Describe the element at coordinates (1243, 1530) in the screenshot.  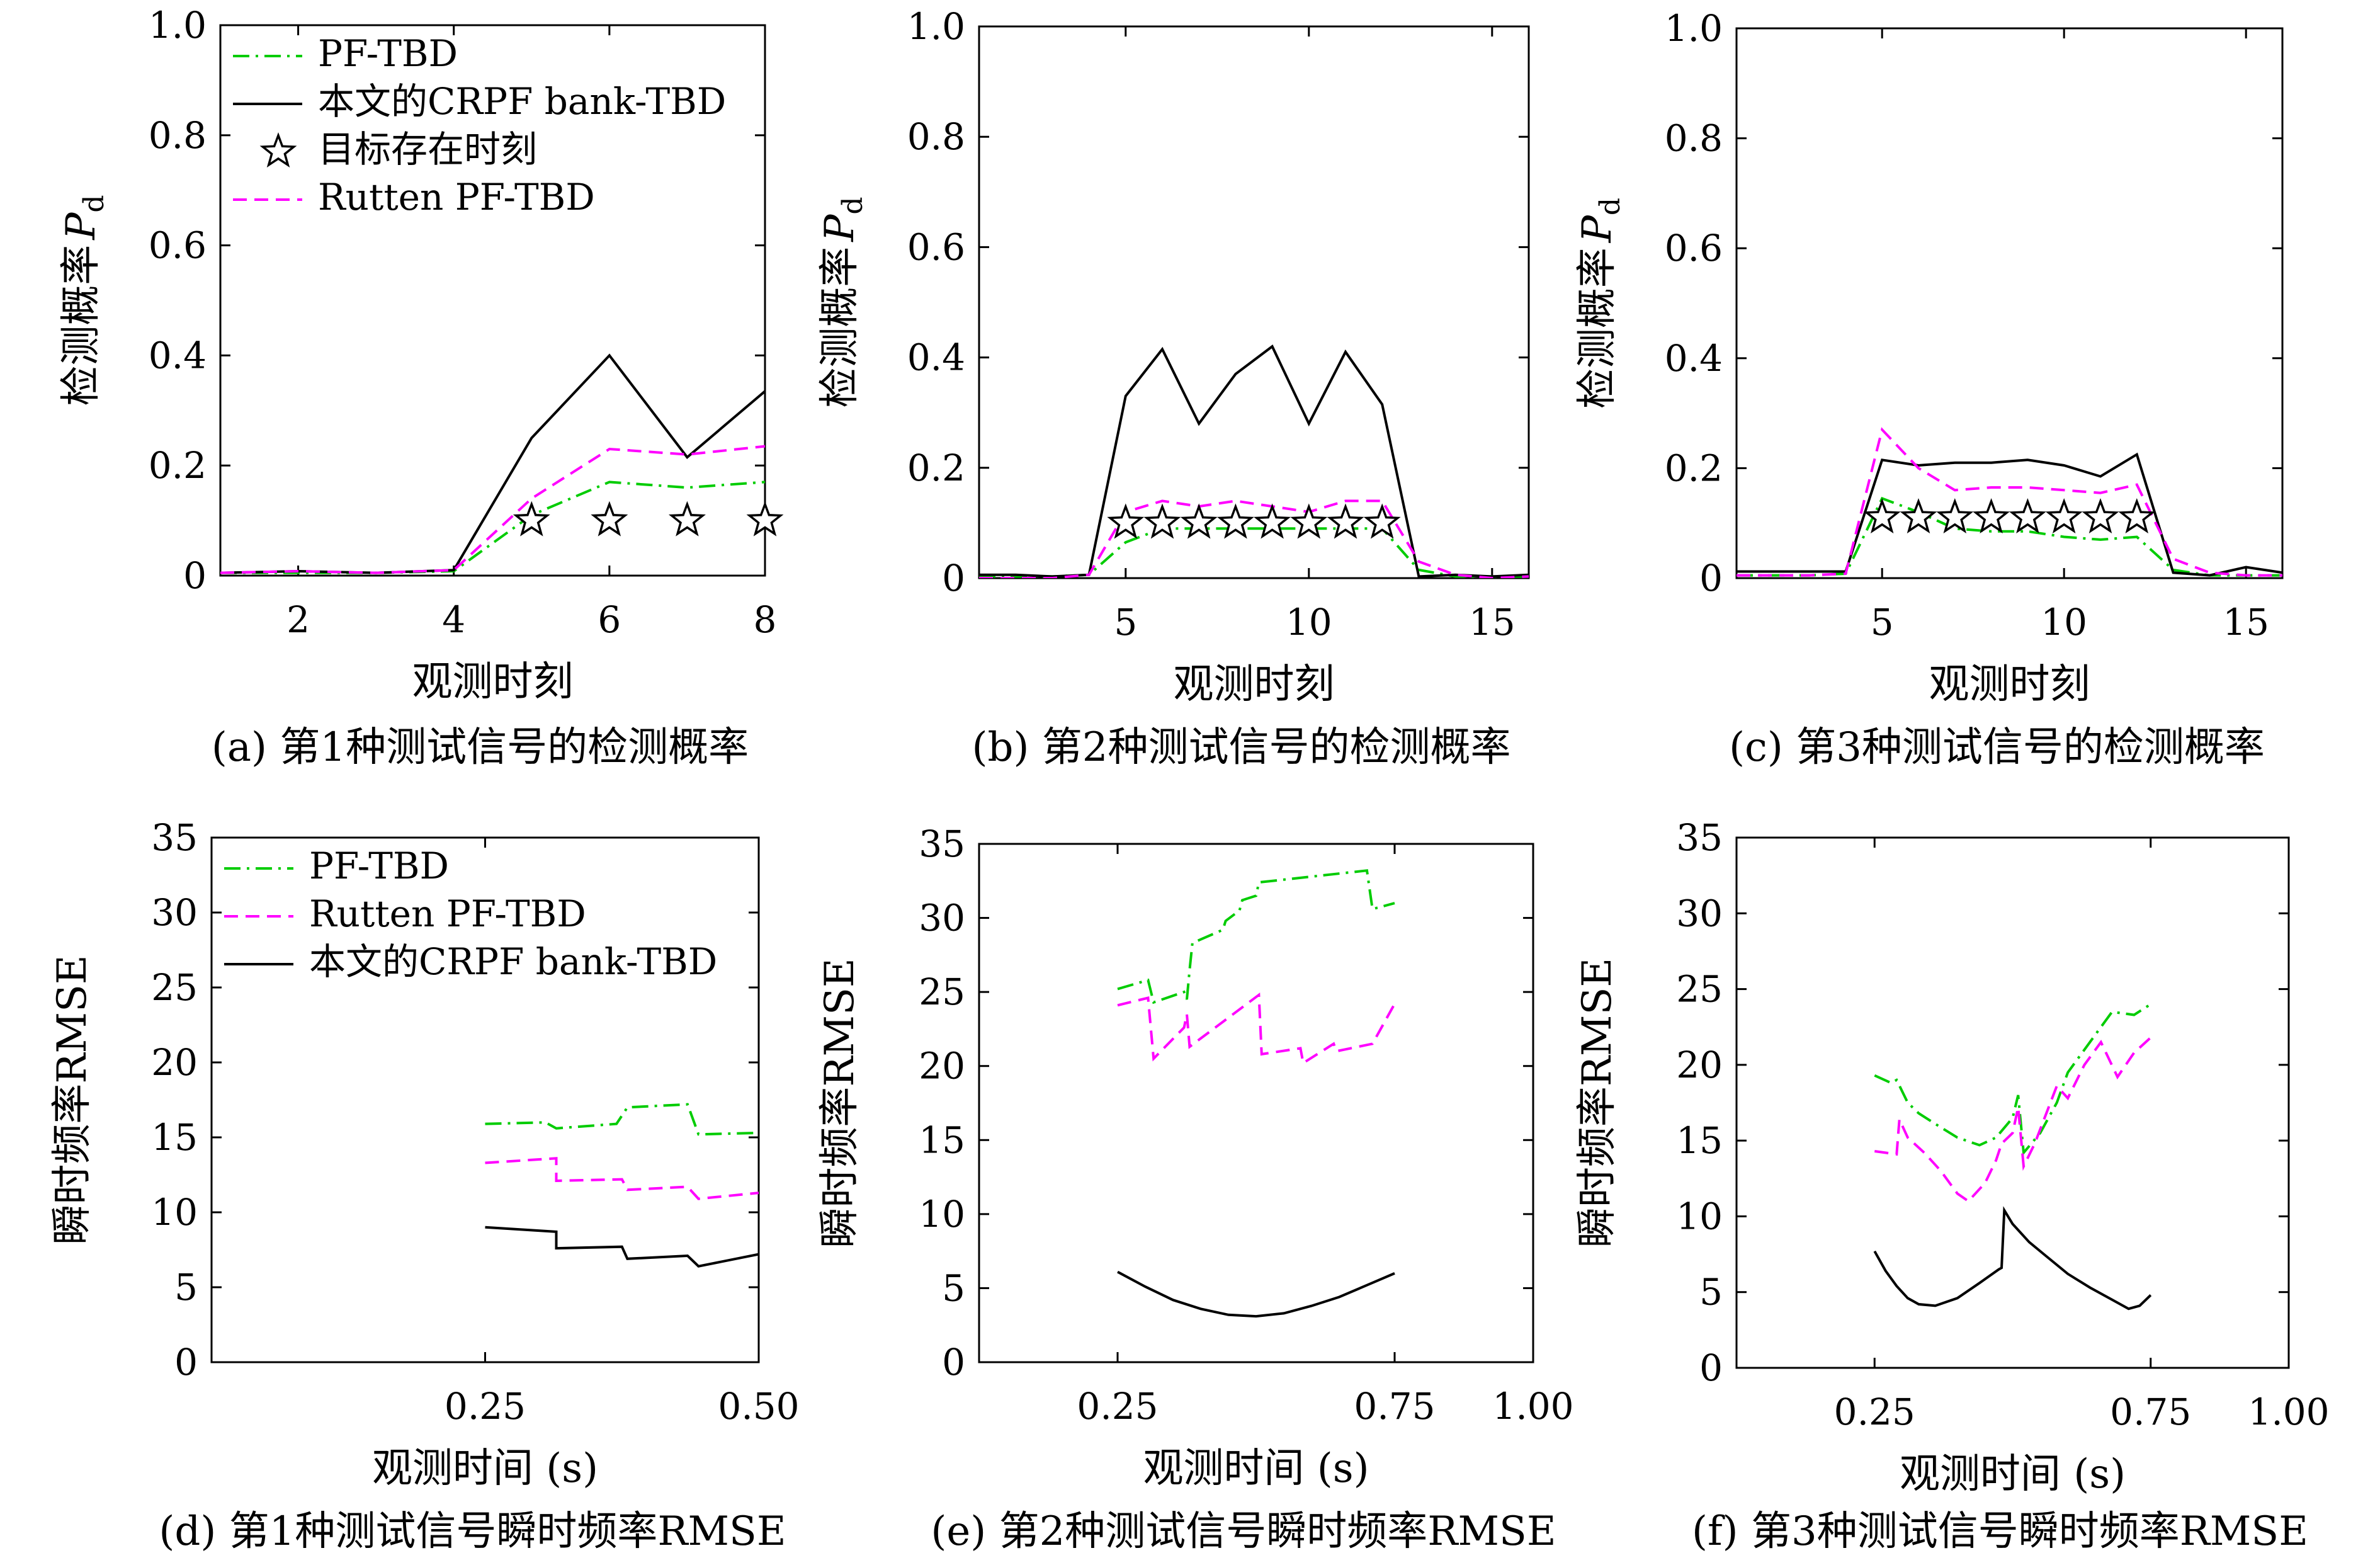
I see `panel-caption: (e) 第2种测试信号瞬时频率RMSE` at that location.